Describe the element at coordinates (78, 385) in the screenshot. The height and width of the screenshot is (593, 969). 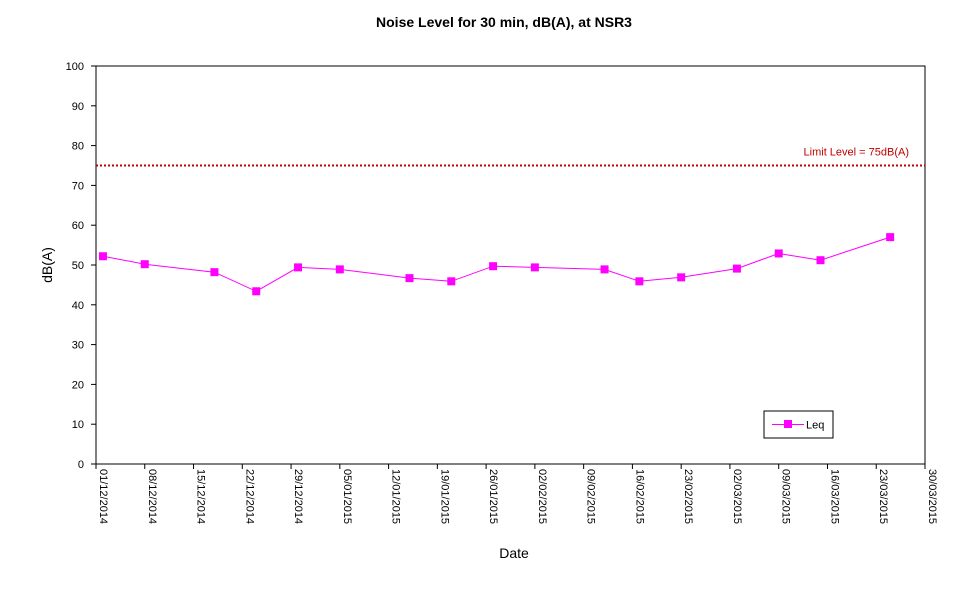
I see `y-tick-label: 20` at that location.